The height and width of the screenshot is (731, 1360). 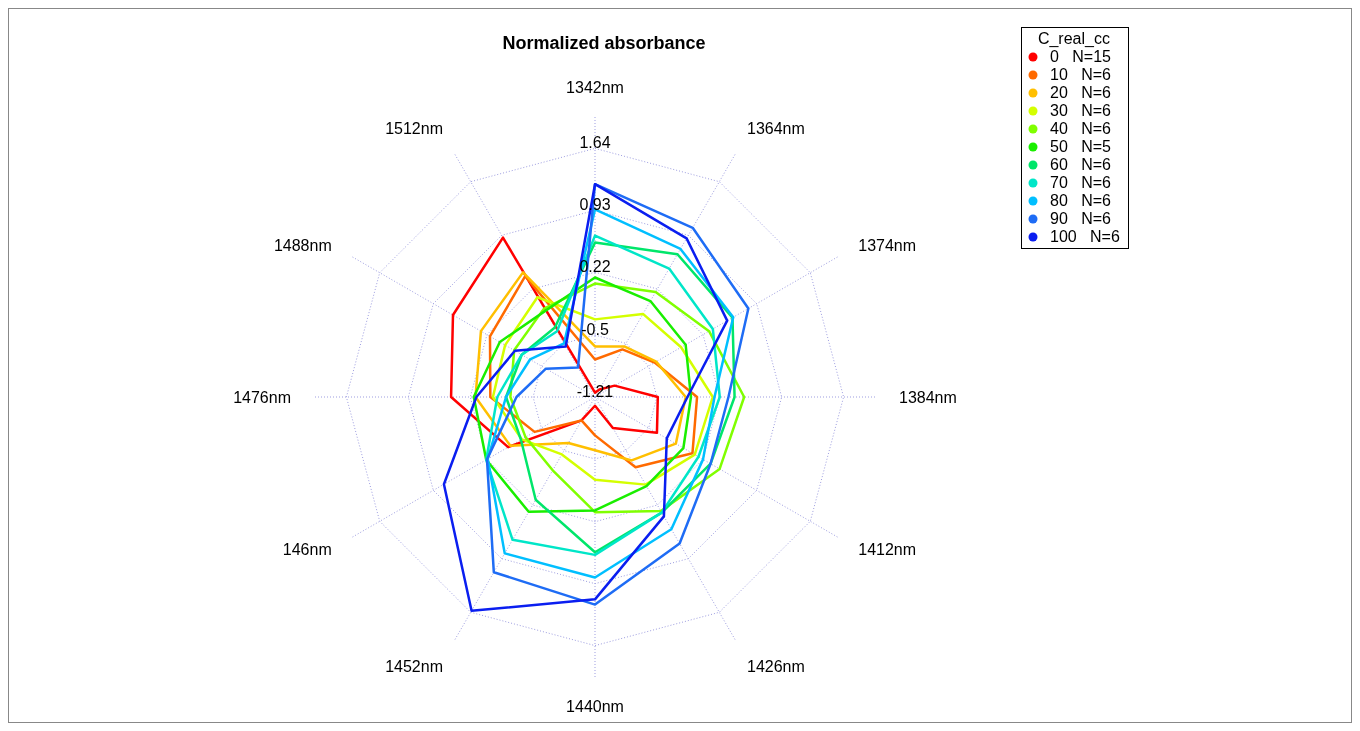 I want to click on spoke-label: 146nm, so click(x=307, y=549).